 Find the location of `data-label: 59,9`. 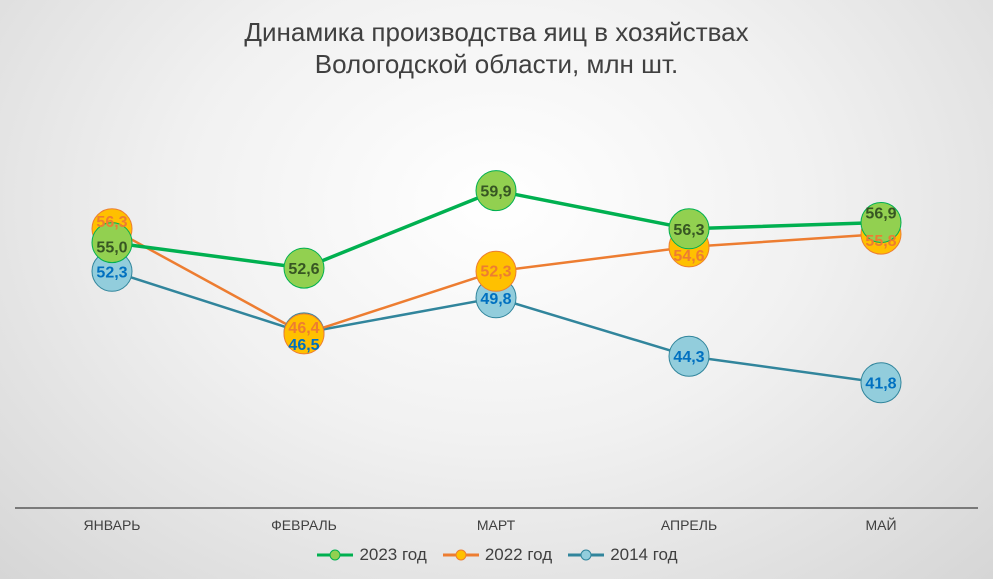

data-label: 59,9 is located at coordinates (495, 192).